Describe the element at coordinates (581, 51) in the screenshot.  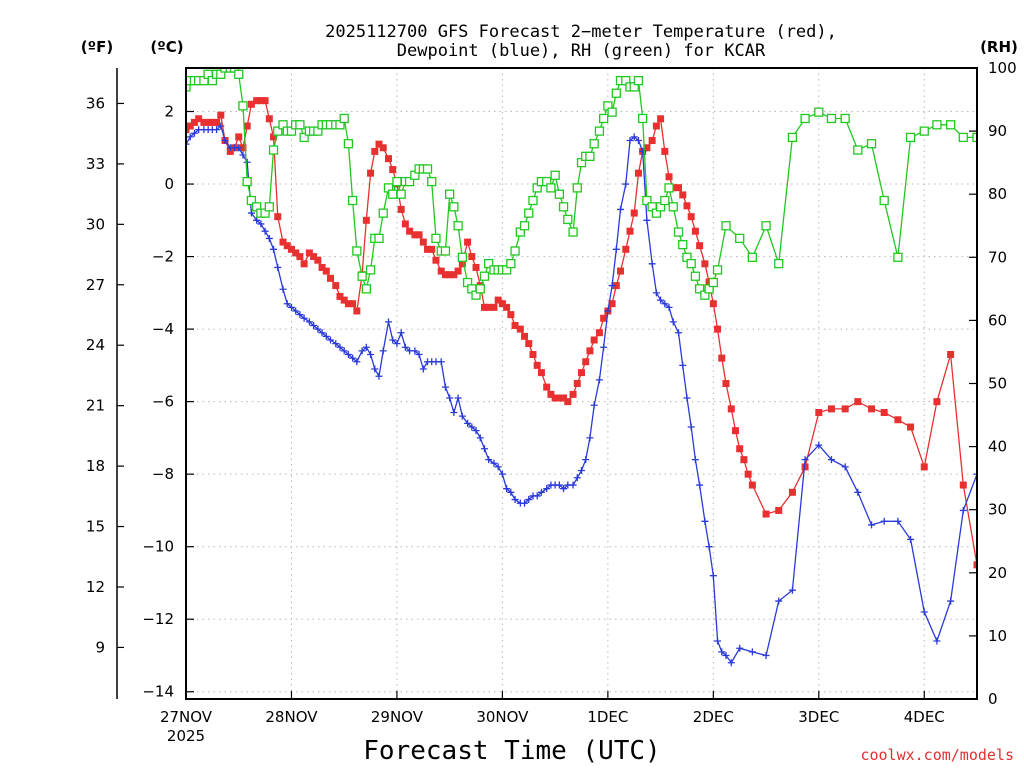
I see `chart-subtitle: Dewpoint (blue), RH (green) for KCAR` at that location.